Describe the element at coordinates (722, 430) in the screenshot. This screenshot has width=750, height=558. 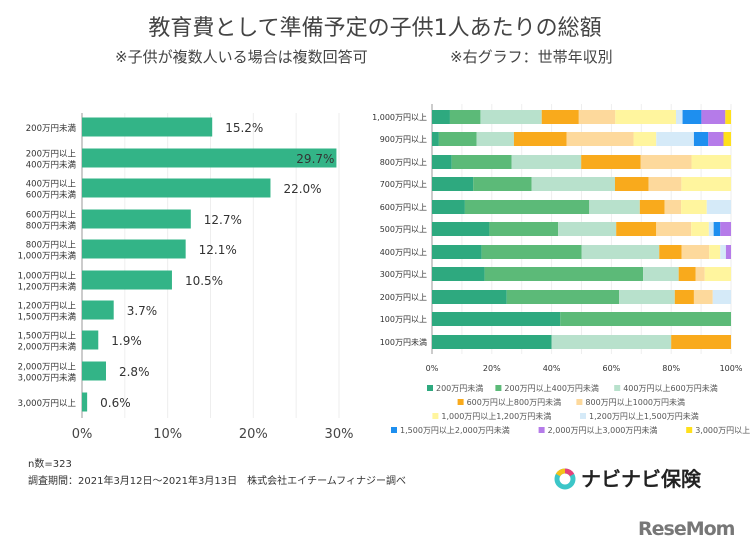
I see `legend-label: 3,000万円以上` at that location.